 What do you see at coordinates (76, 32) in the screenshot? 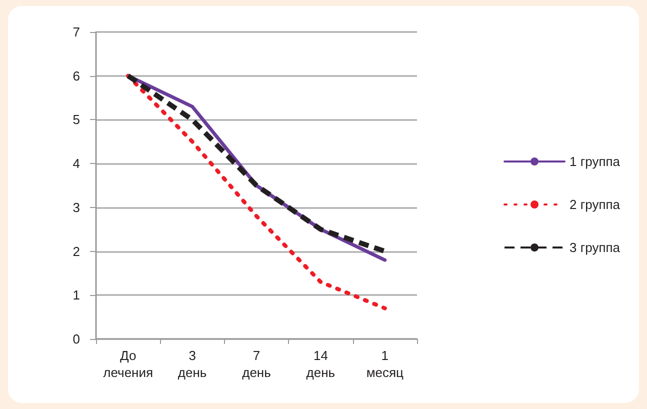
I see `y-tick-label: 7` at bounding box center [76, 32].